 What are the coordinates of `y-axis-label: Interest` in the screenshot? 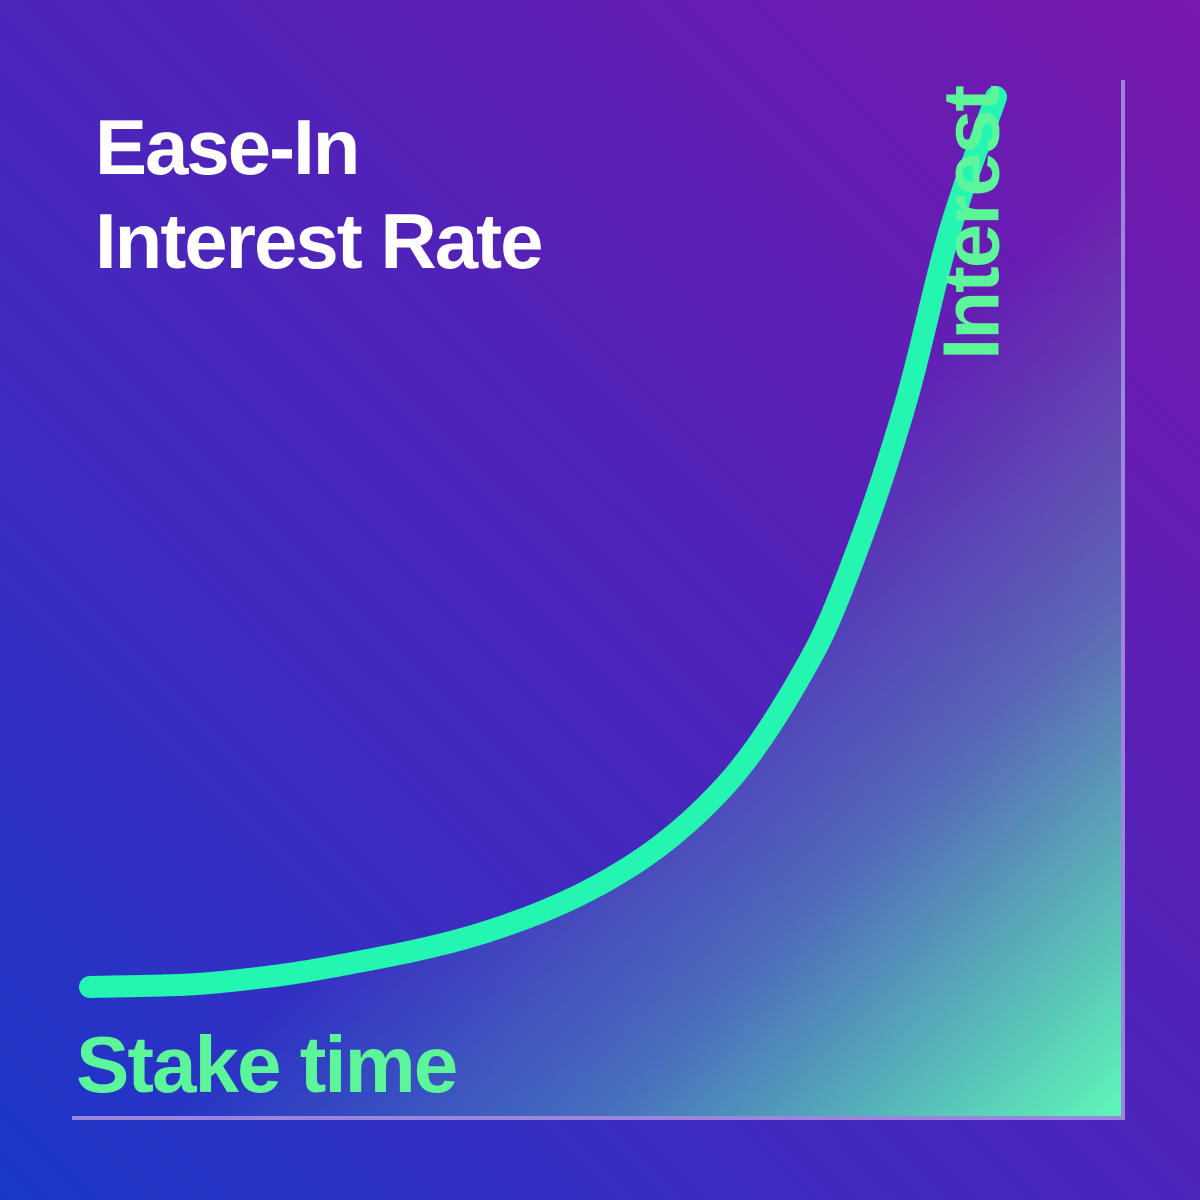 It's located at (971, 223).